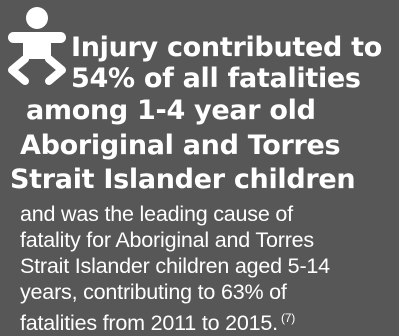 The width and height of the screenshot is (399, 336). Describe the element at coordinates (171, 110) in the screenshot. I see `headline-line-3: among 1-4 year old` at that location.